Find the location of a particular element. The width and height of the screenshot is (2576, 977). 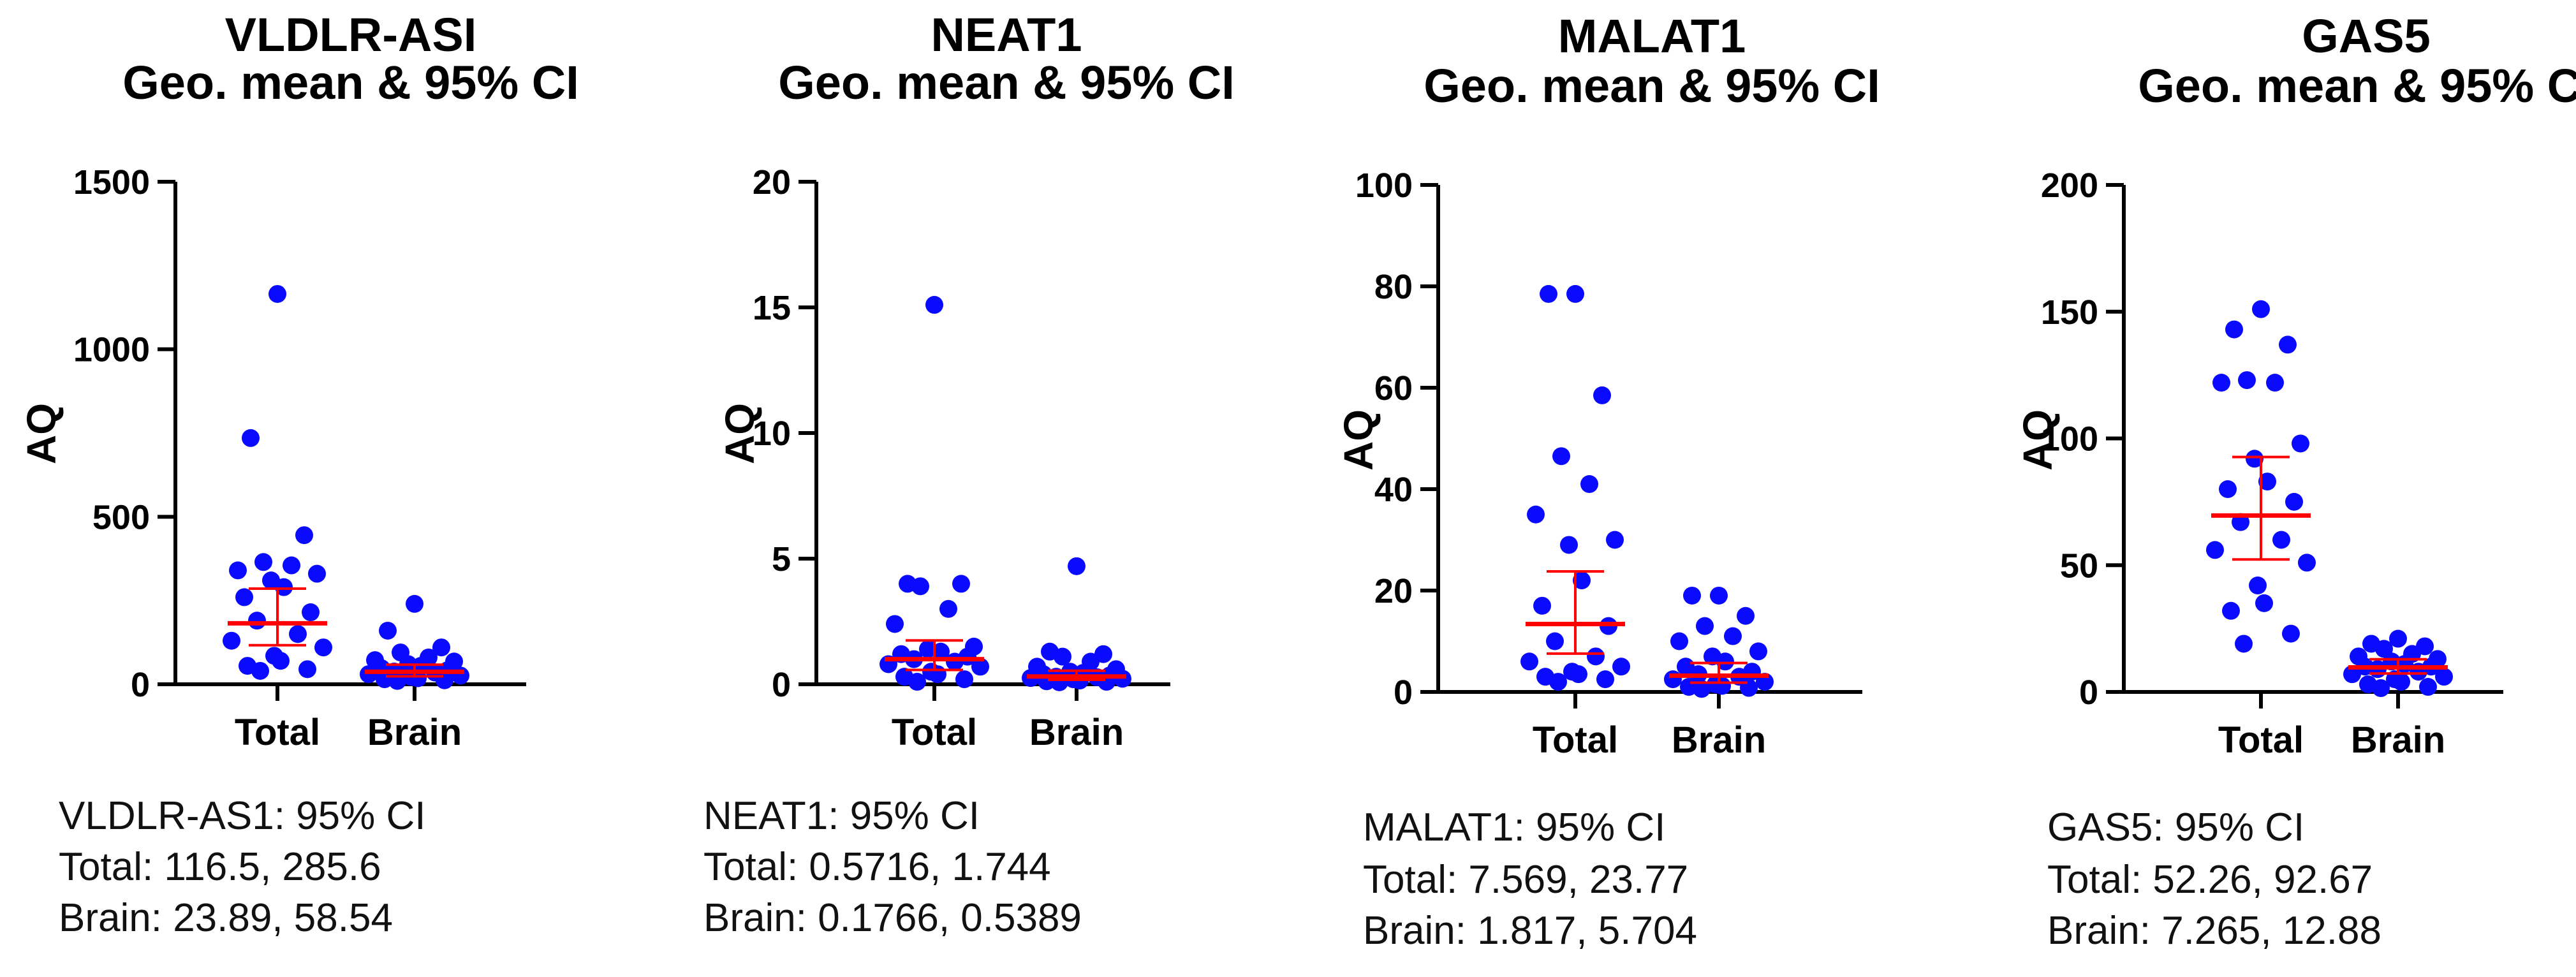

panel-title-line: MALAT1 is located at coordinates (1652, 36).